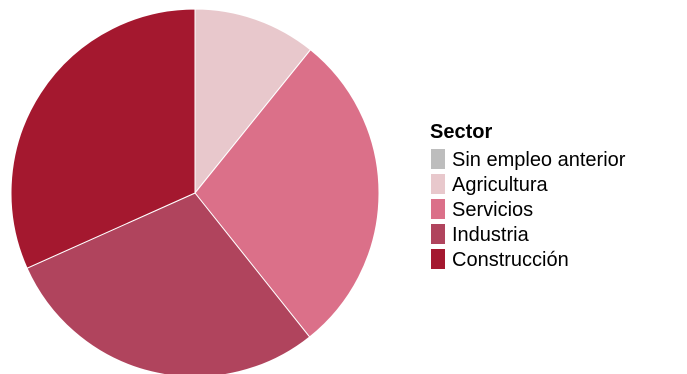  I want to click on legend-swatch-agricultura, so click(438, 184).